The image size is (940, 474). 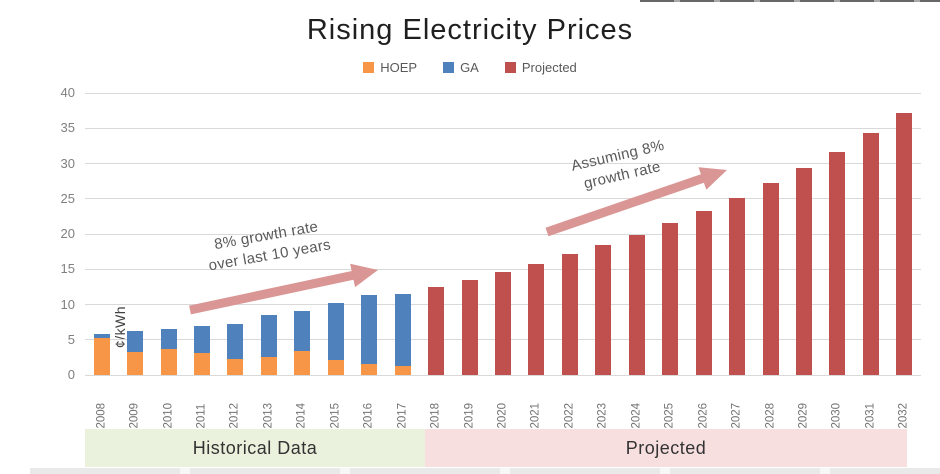 I want to click on x-tick-label-2009: 2009, so click(x=134, y=415).